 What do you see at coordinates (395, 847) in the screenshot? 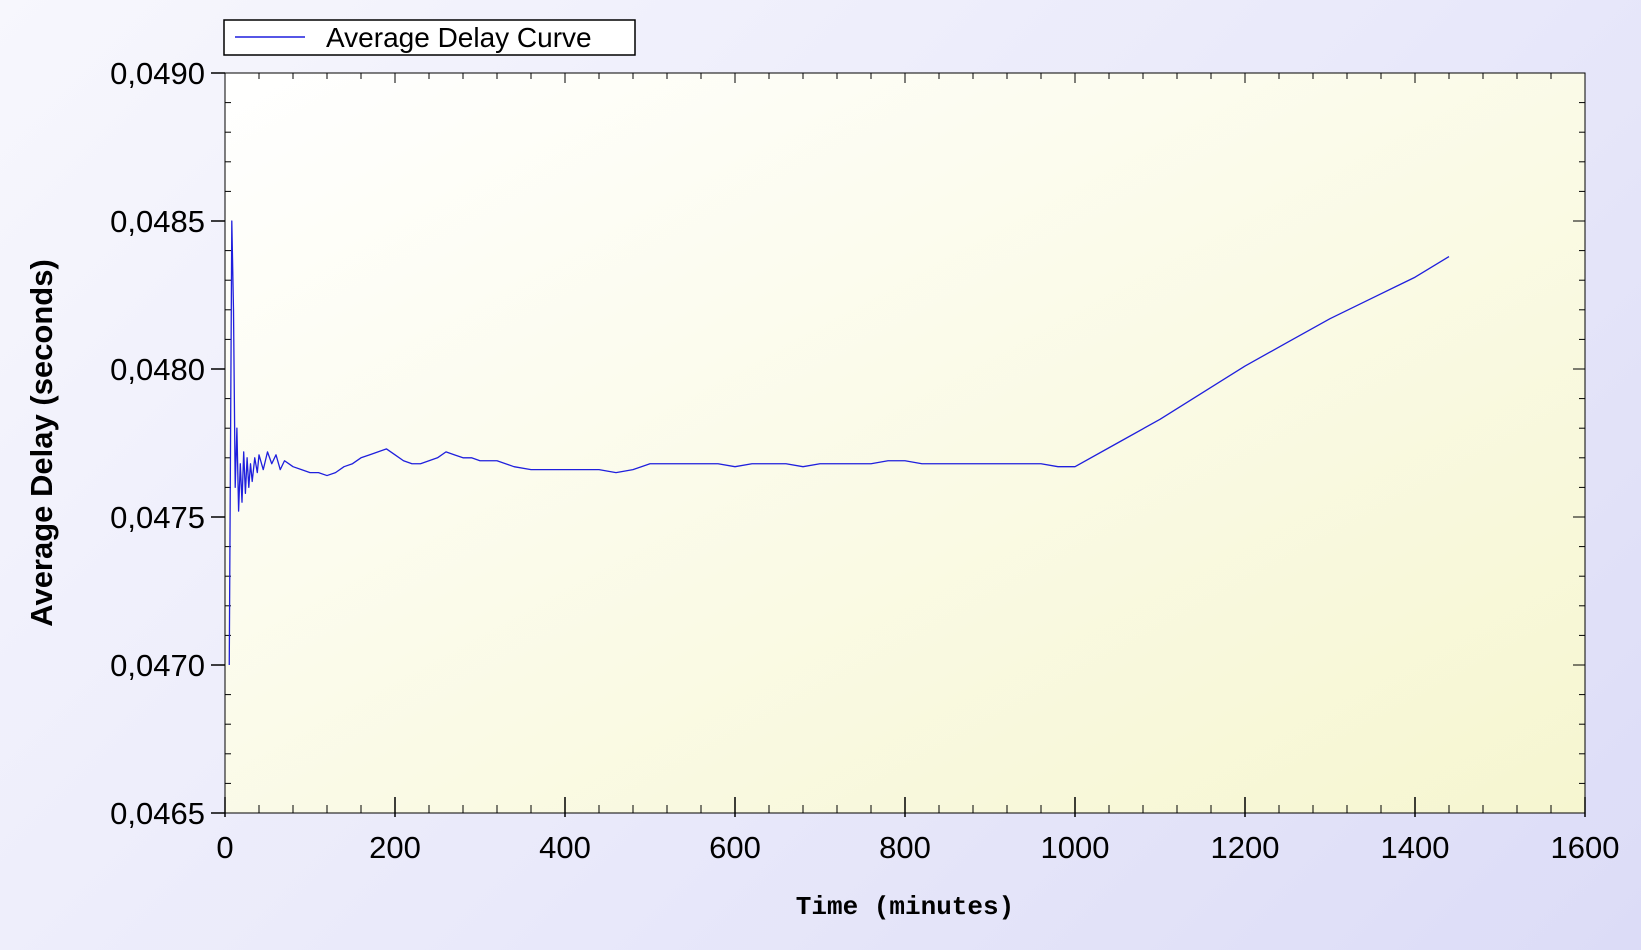
I see `x-tick-label: 200` at bounding box center [395, 847].